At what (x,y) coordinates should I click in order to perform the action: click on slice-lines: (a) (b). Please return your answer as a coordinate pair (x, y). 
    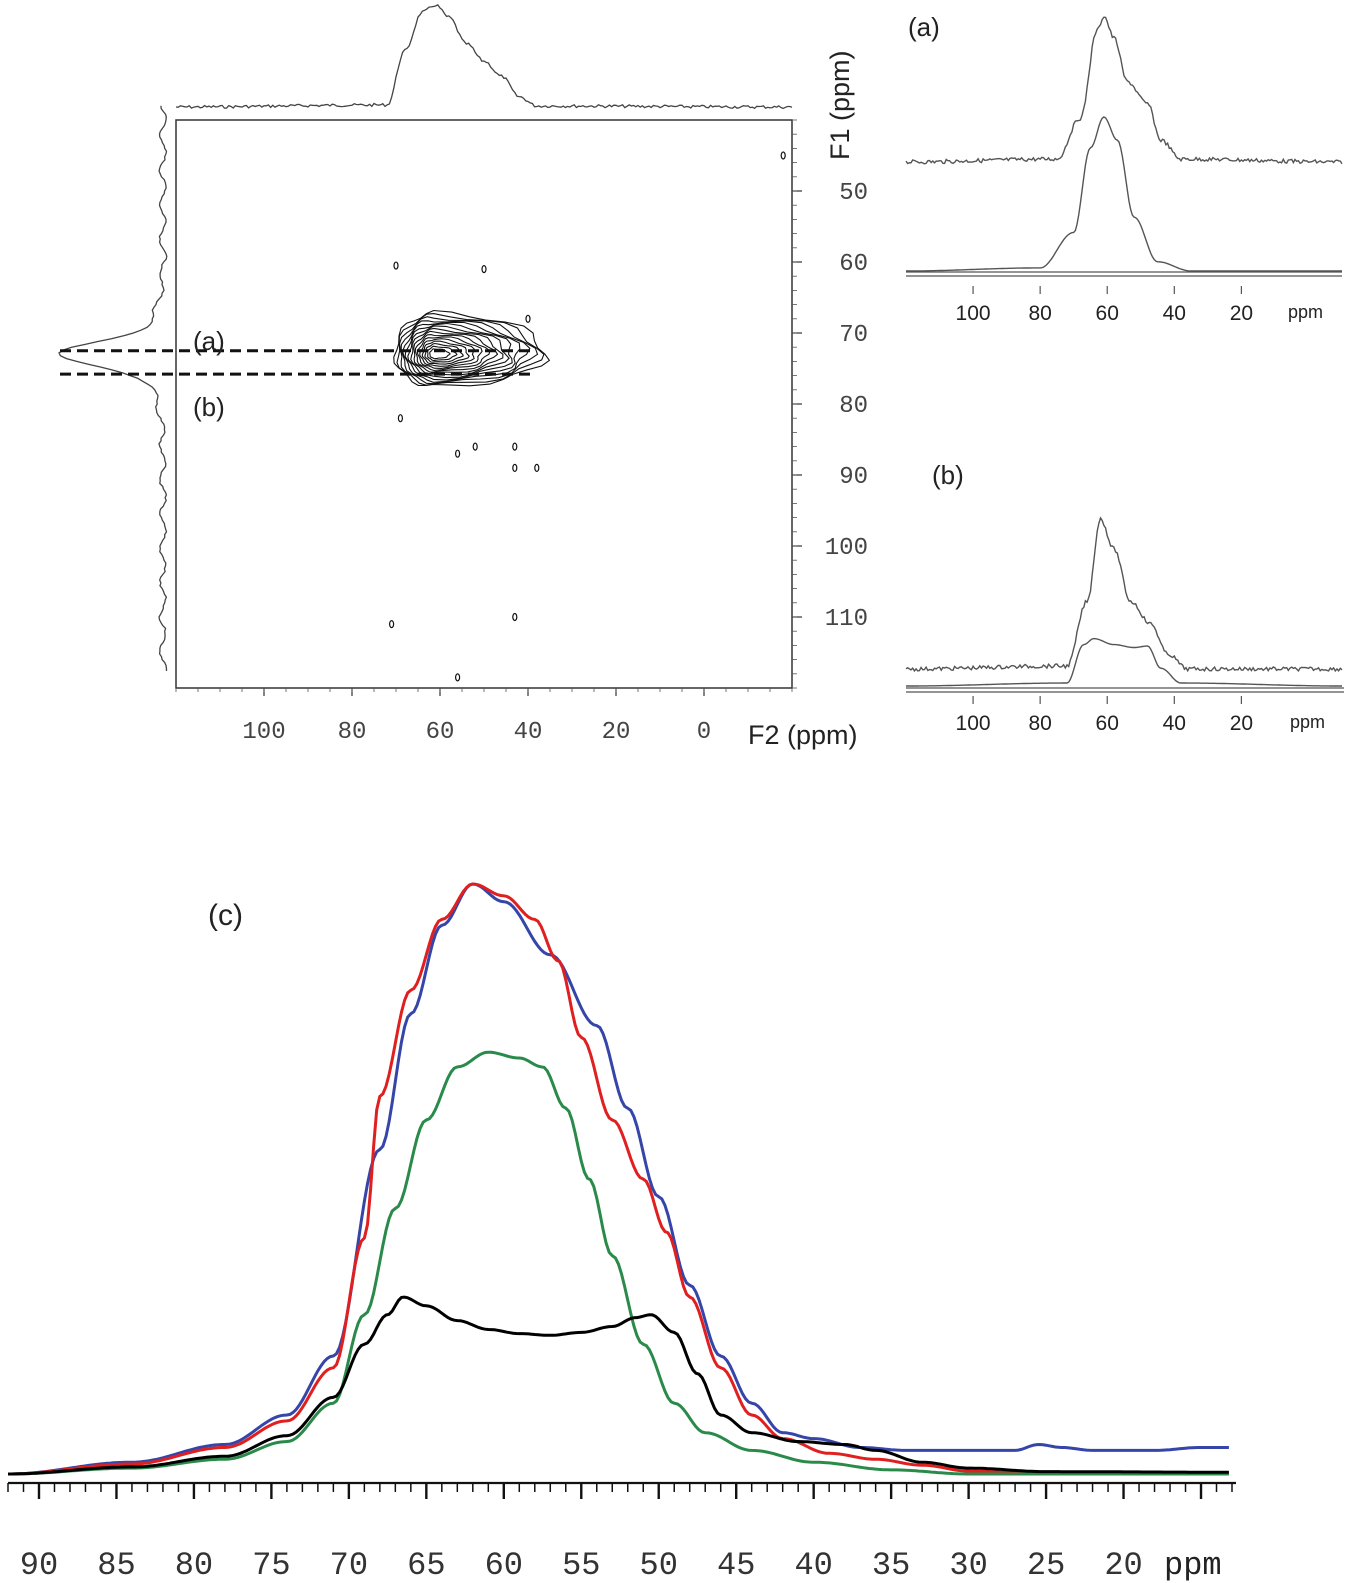
    Looking at the image, I should click on (297, 374).